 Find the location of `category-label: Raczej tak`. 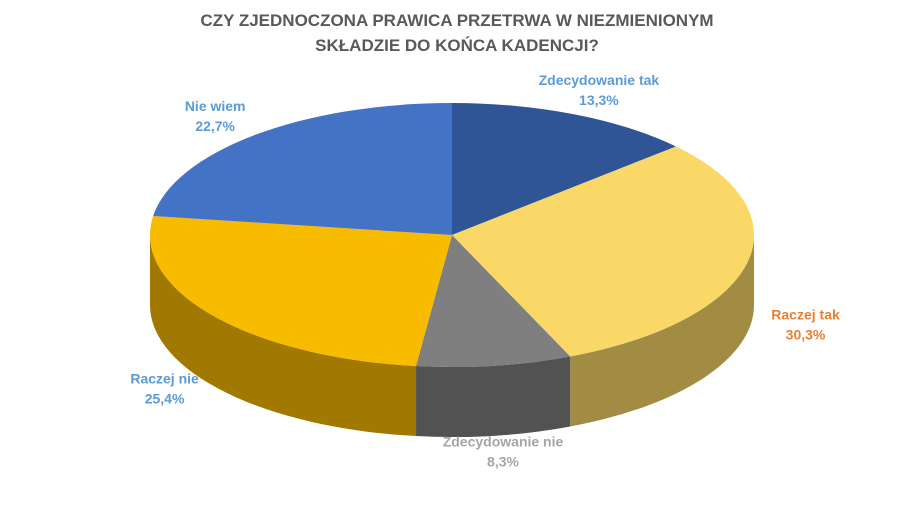

category-label: Raczej tak is located at coordinates (805, 314).